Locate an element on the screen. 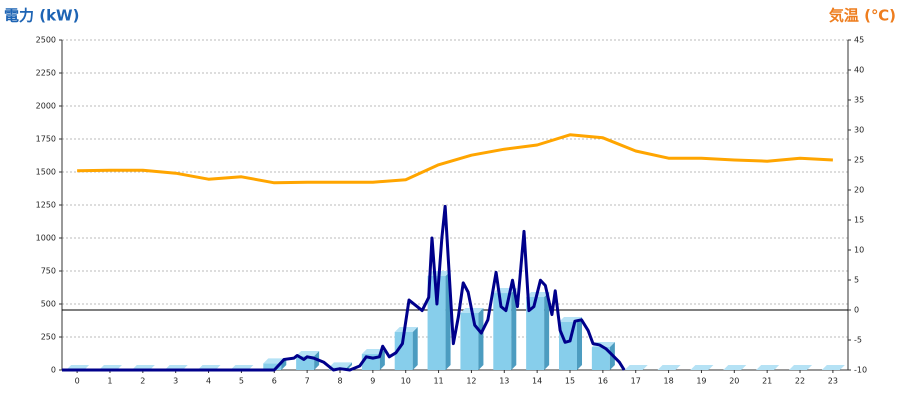  y2-tick-label: -5 is located at coordinates (858, 340).